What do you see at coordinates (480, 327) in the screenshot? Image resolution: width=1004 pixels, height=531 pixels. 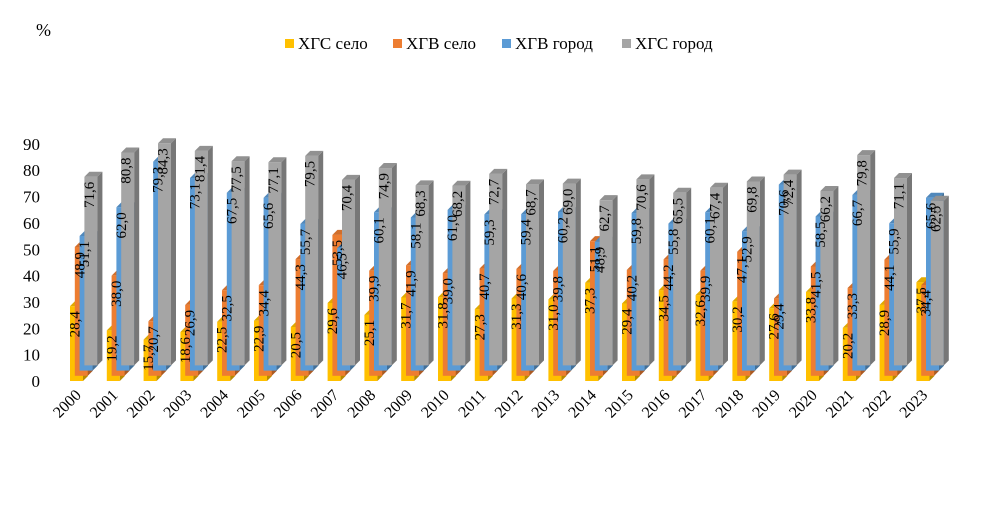 I see `data-label: 27,3` at bounding box center [480, 327].